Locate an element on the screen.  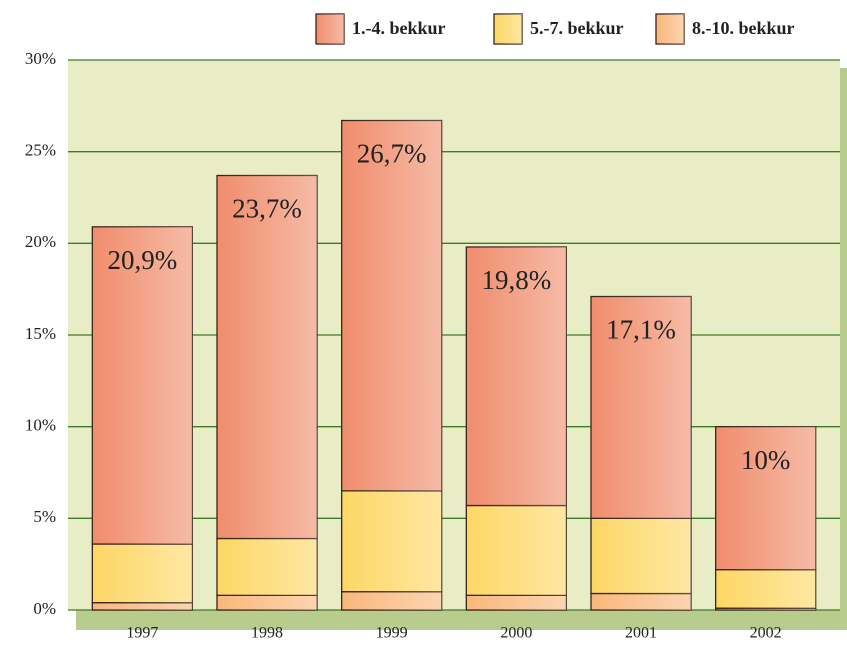
x-tick-label: 1997 is located at coordinates (142, 633).